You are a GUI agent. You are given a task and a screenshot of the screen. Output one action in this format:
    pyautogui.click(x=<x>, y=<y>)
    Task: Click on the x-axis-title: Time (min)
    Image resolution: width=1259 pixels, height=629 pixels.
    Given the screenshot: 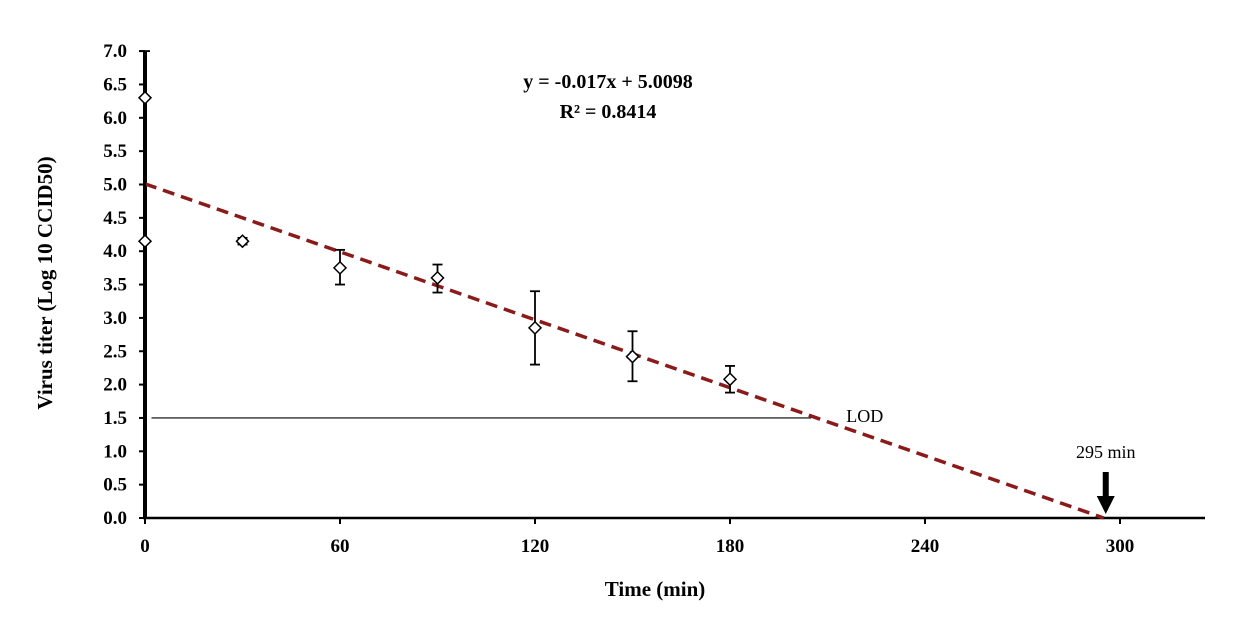 What is the action you would take?
    pyautogui.click(x=655, y=589)
    